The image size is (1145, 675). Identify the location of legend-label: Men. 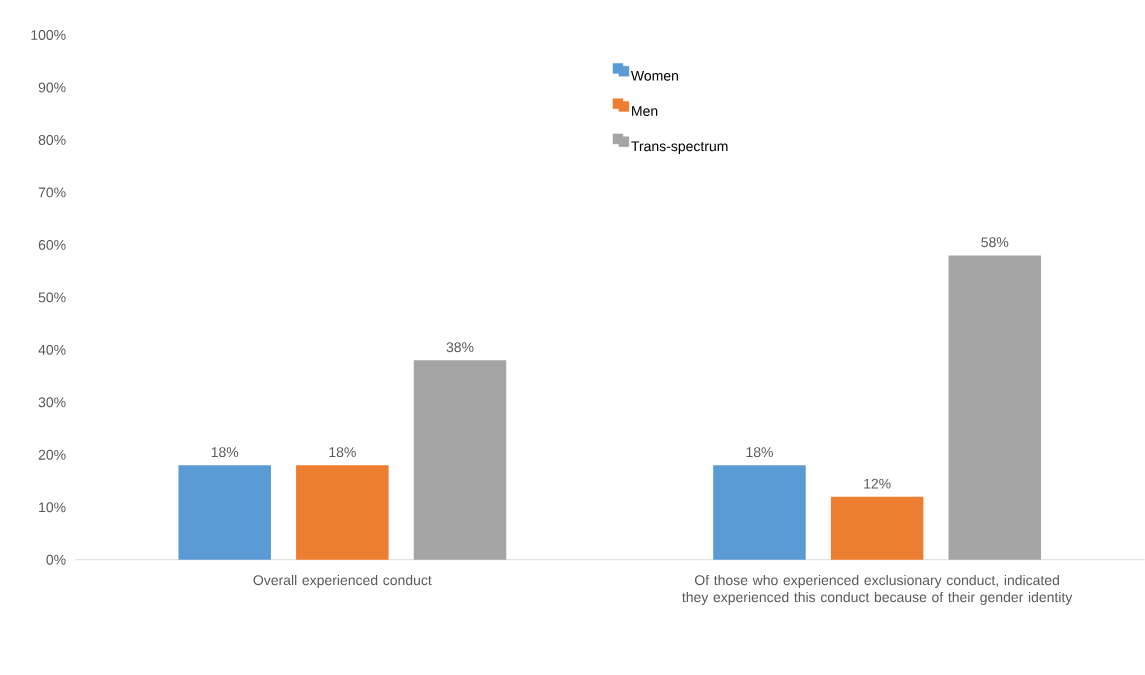
(645, 111).